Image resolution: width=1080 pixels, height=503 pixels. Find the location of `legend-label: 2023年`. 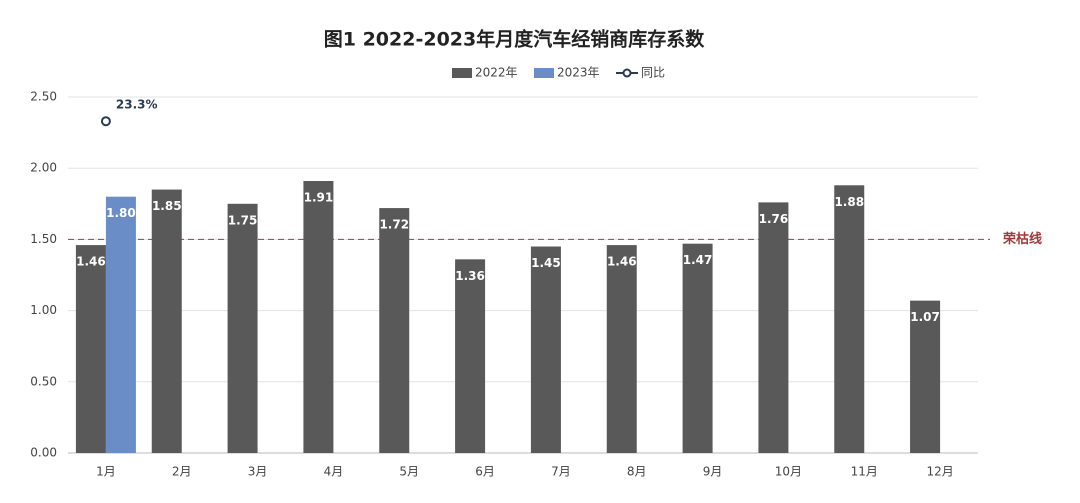

legend-label: 2023年 is located at coordinates (578, 73).